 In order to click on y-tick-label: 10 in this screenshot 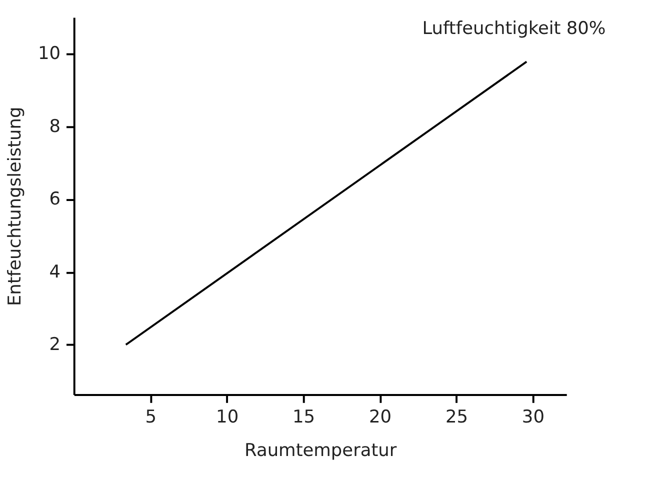, I will do `click(49, 54)`.